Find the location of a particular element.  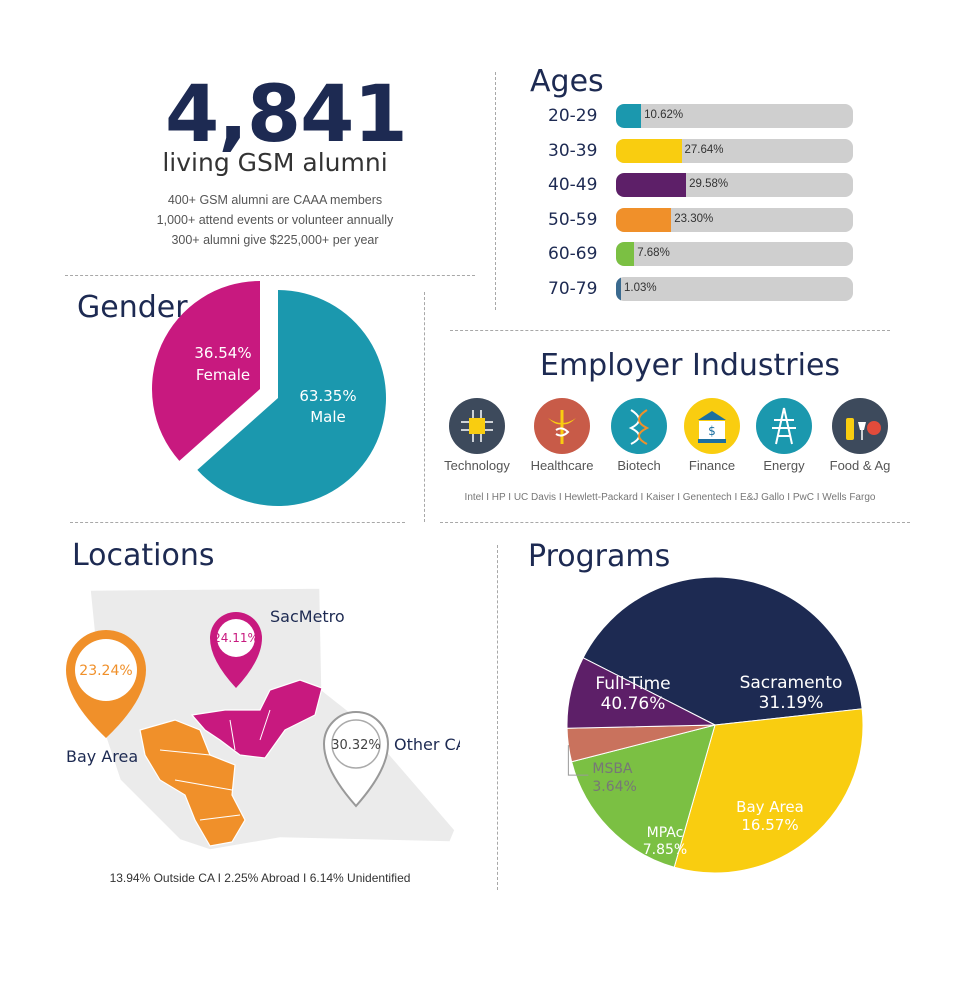

age-value-label: 7.68% is located at coordinates (653, 253).